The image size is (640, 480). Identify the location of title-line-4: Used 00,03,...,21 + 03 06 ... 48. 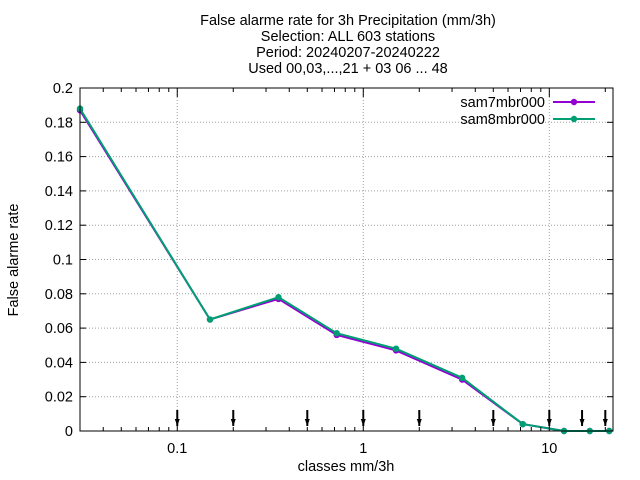
(348, 69).